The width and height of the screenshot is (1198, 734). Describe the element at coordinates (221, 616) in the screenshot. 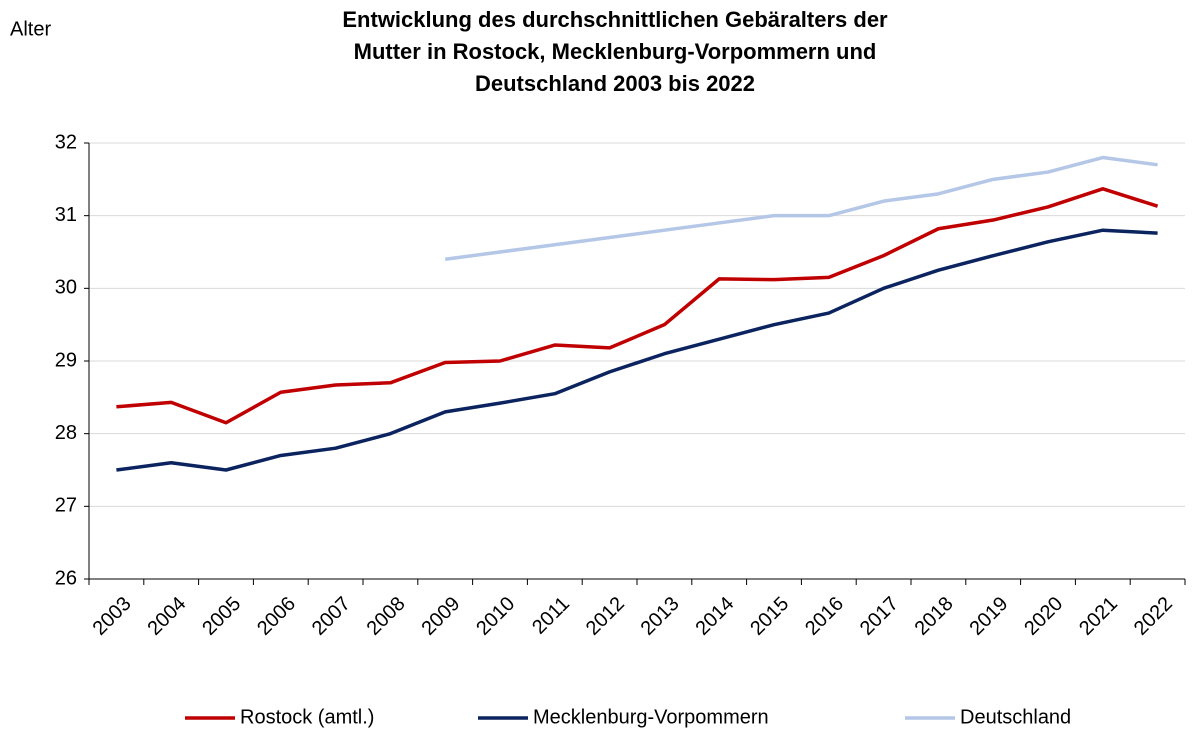

I see `x-tick-label: 2005` at that location.